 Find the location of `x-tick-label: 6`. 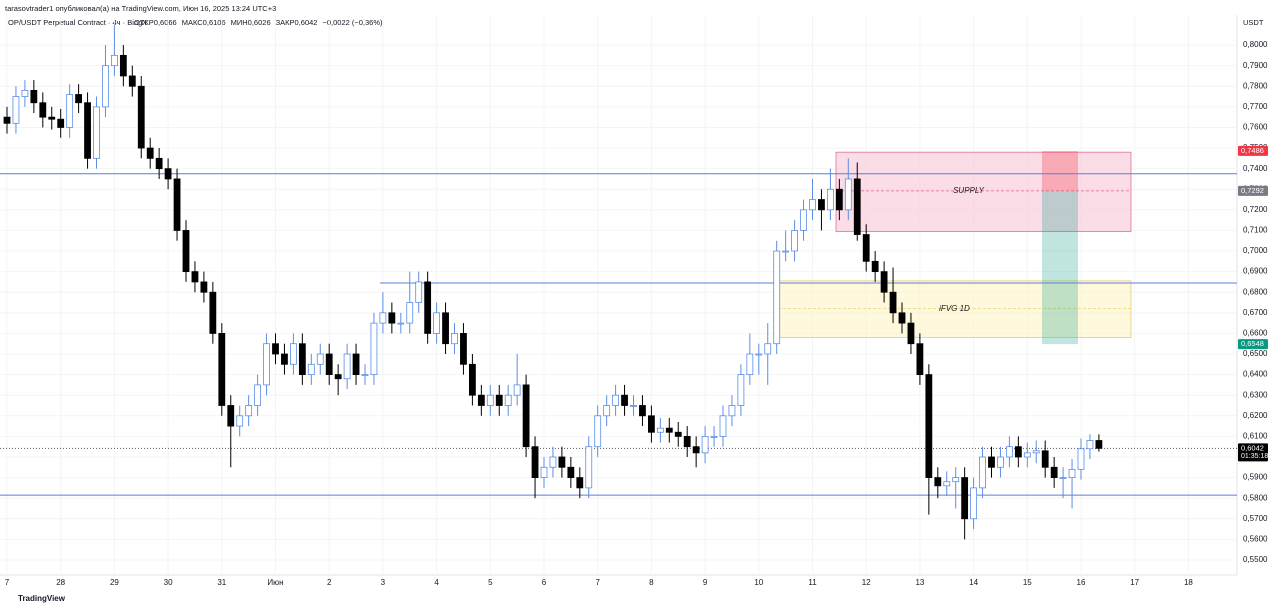

x-tick-label: 6 is located at coordinates (544, 582).